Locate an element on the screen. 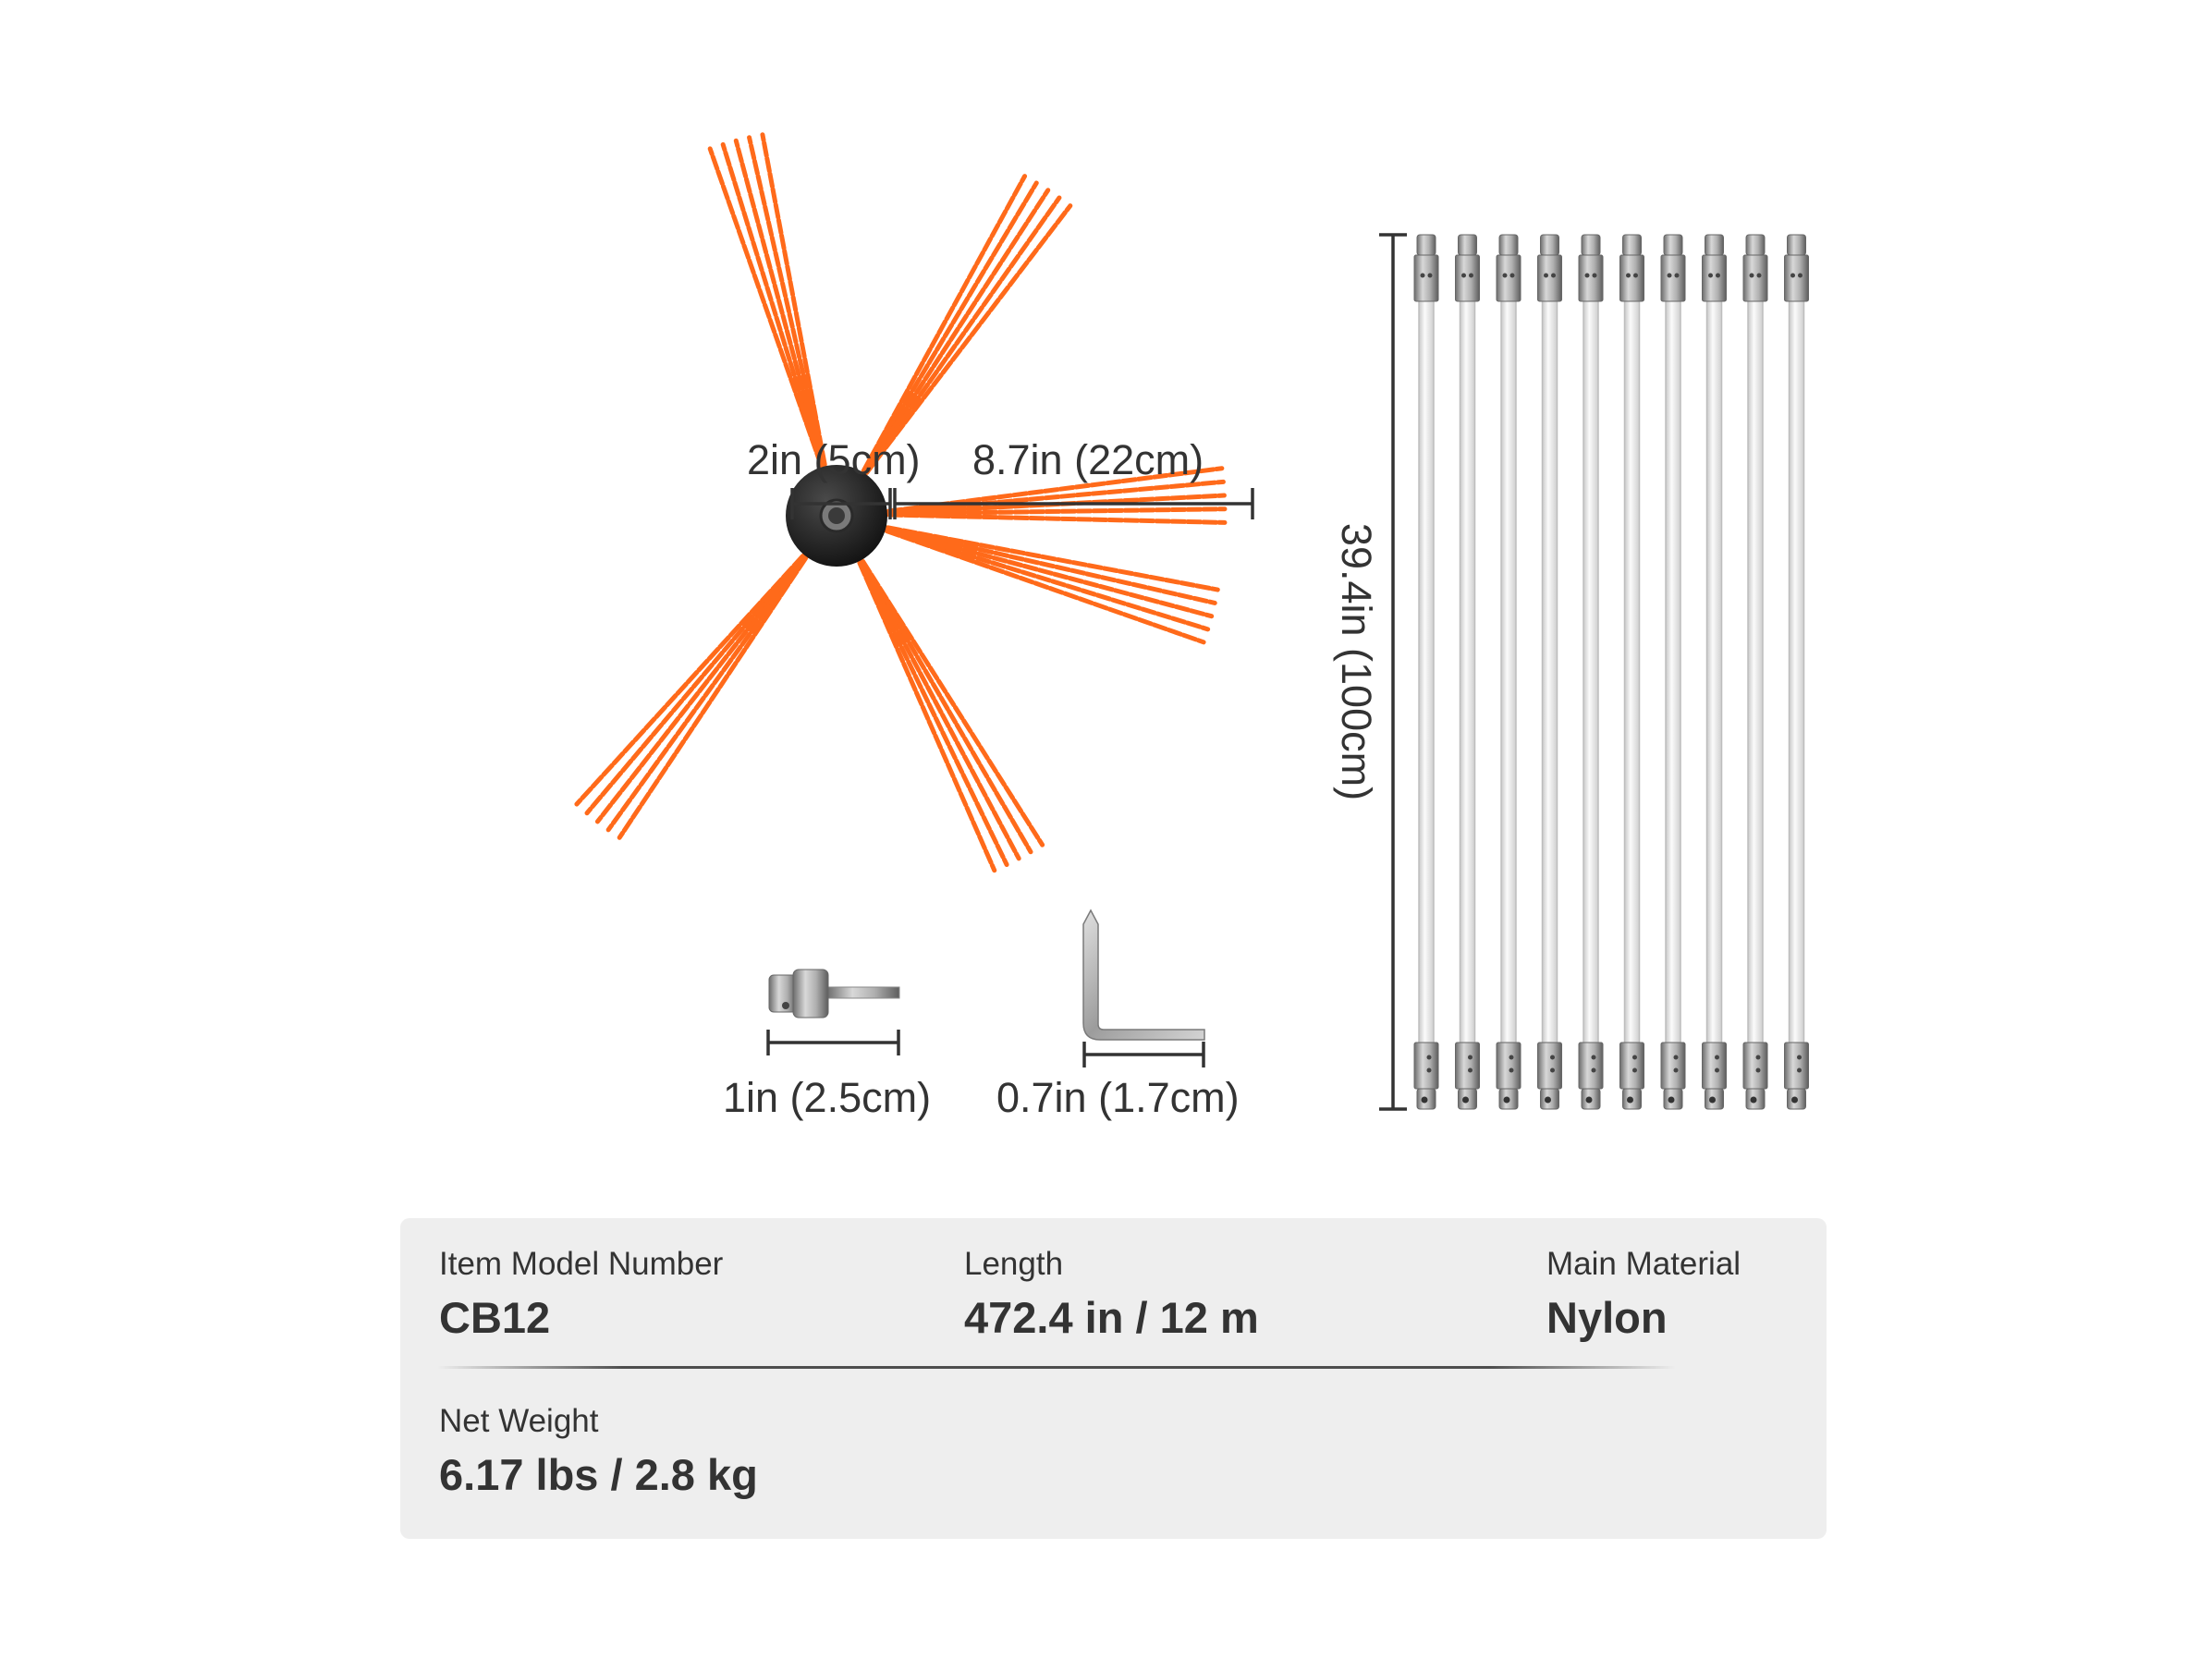  length-value: 472.4 in / 12 m is located at coordinates (1111, 1317).